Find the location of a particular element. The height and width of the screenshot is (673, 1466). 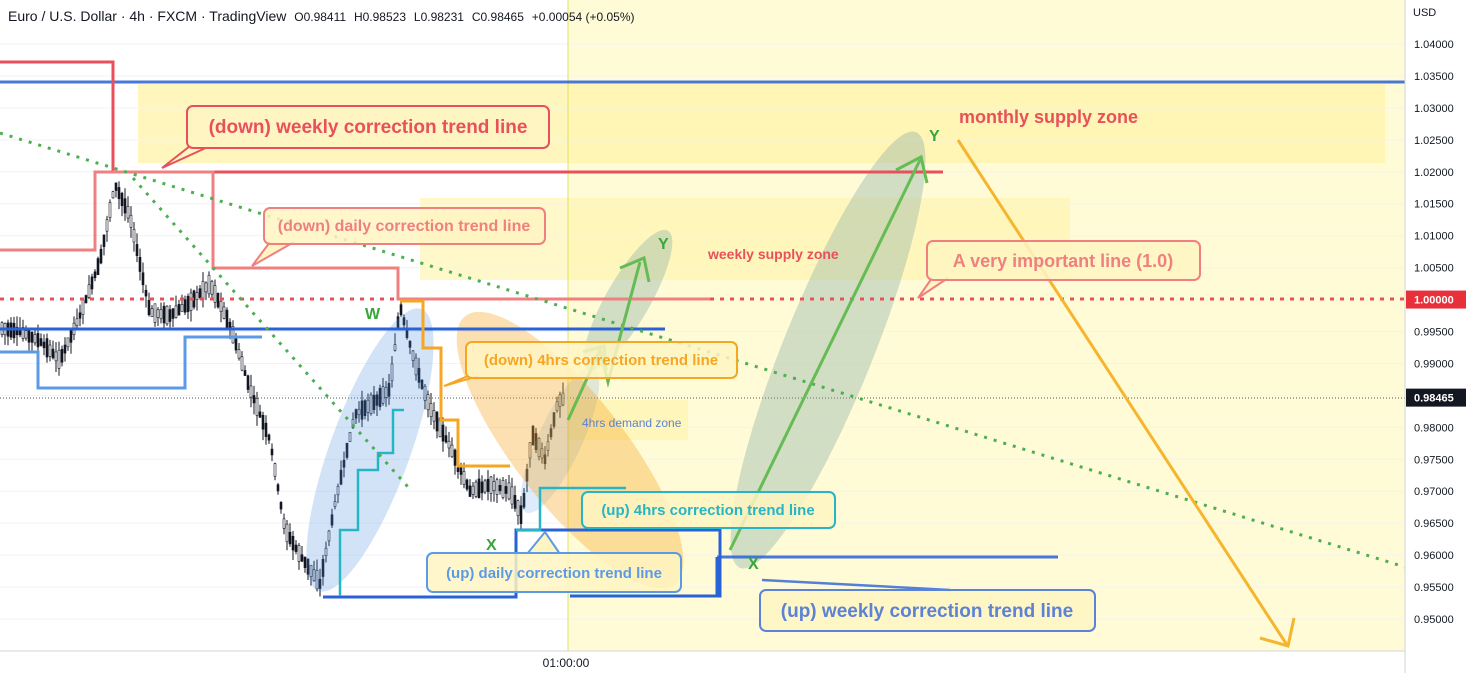

platform-label: TradingView is located at coordinates (248, 16).